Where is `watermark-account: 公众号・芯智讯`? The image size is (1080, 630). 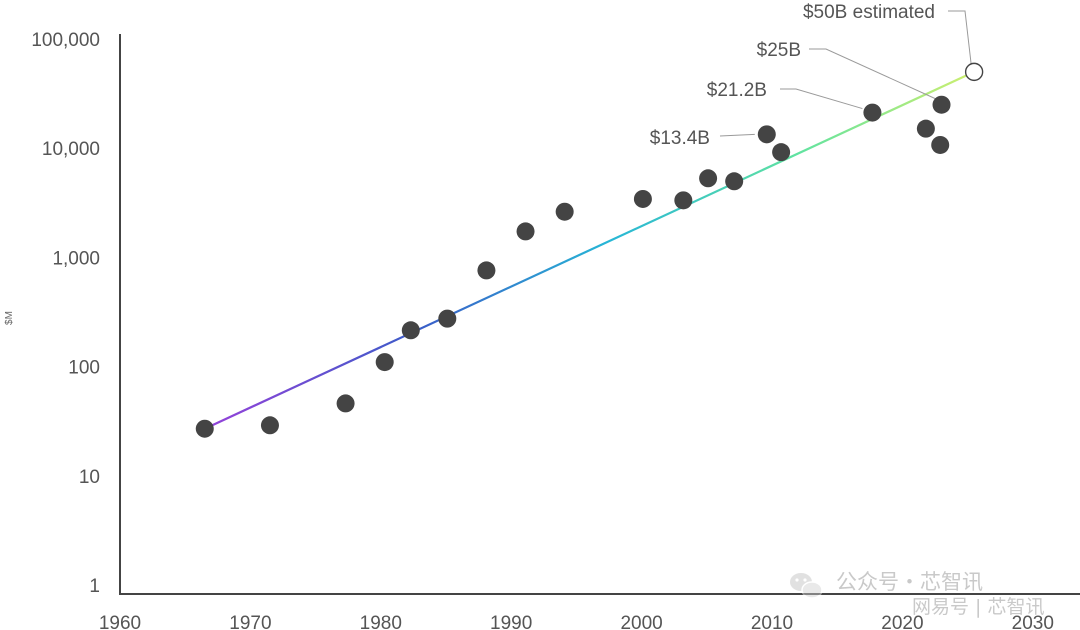 watermark-account: 公众号・芯智讯 is located at coordinates (909, 582).